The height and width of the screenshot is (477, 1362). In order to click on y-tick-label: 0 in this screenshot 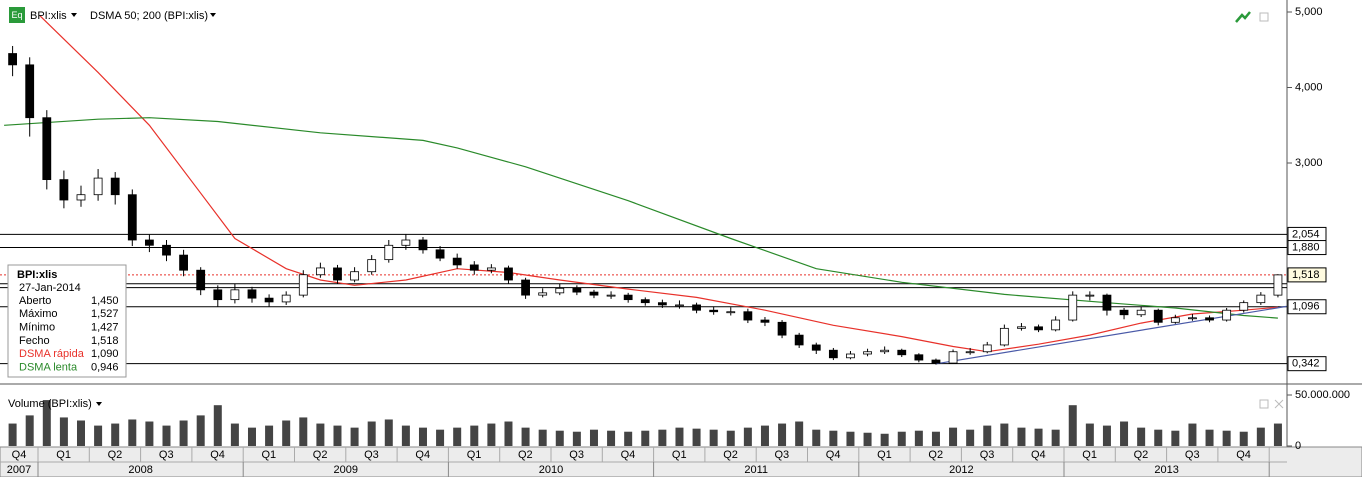, I will do `click(1298, 446)`.